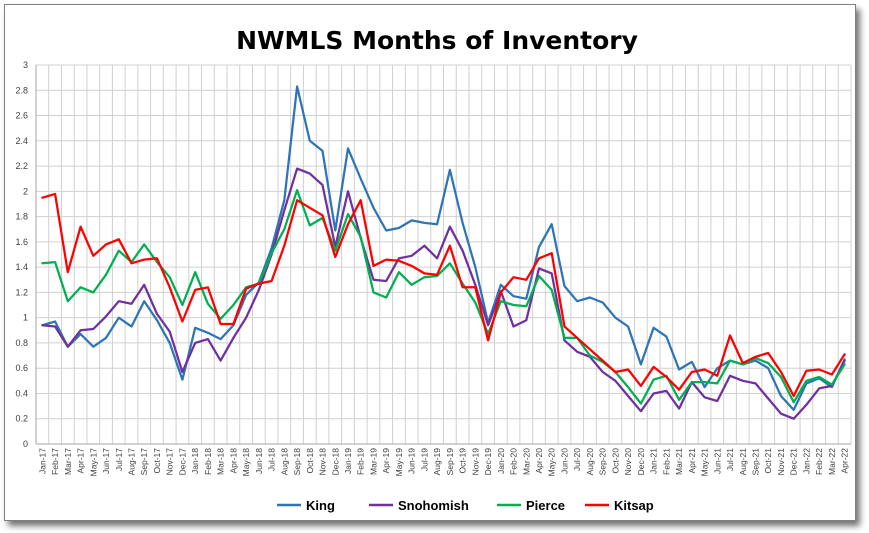 The width and height of the screenshot is (869, 533). What do you see at coordinates (526, 461) in the screenshot?
I see `x-tick-label: Mar-20` at bounding box center [526, 461].